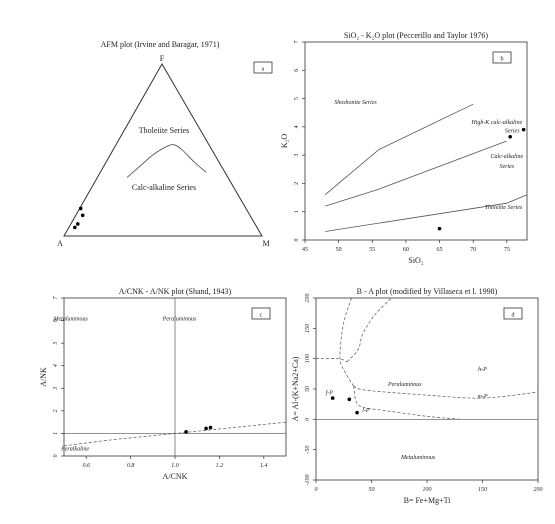 The image size is (555, 524). What do you see at coordinates (483, 397) in the screenshot?
I see `field-label-d-2: m-P` at bounding box center [483, 397].